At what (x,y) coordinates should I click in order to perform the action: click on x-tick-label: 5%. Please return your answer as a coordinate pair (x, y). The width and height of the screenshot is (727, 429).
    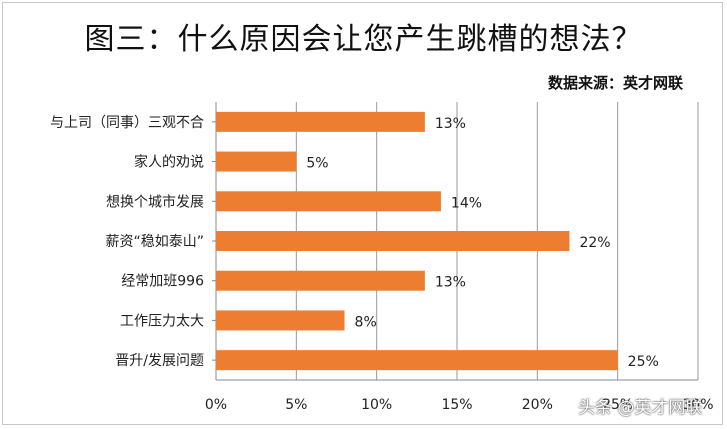
    Looking at the image, I should click on (296, 405).